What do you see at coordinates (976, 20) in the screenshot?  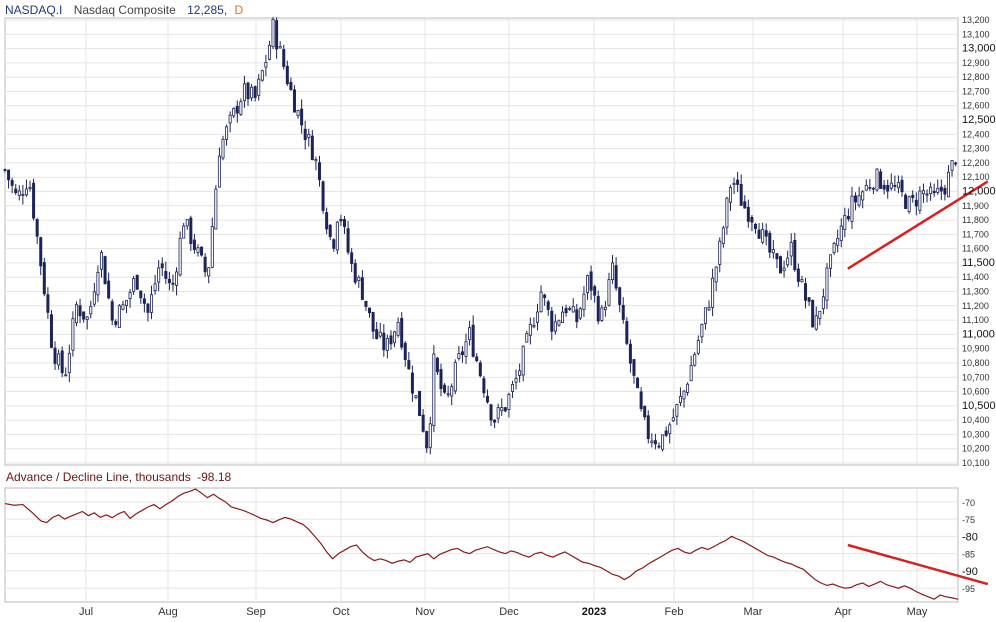 I see `price-axis-label: 13,200` at bounding box center [976, 20].